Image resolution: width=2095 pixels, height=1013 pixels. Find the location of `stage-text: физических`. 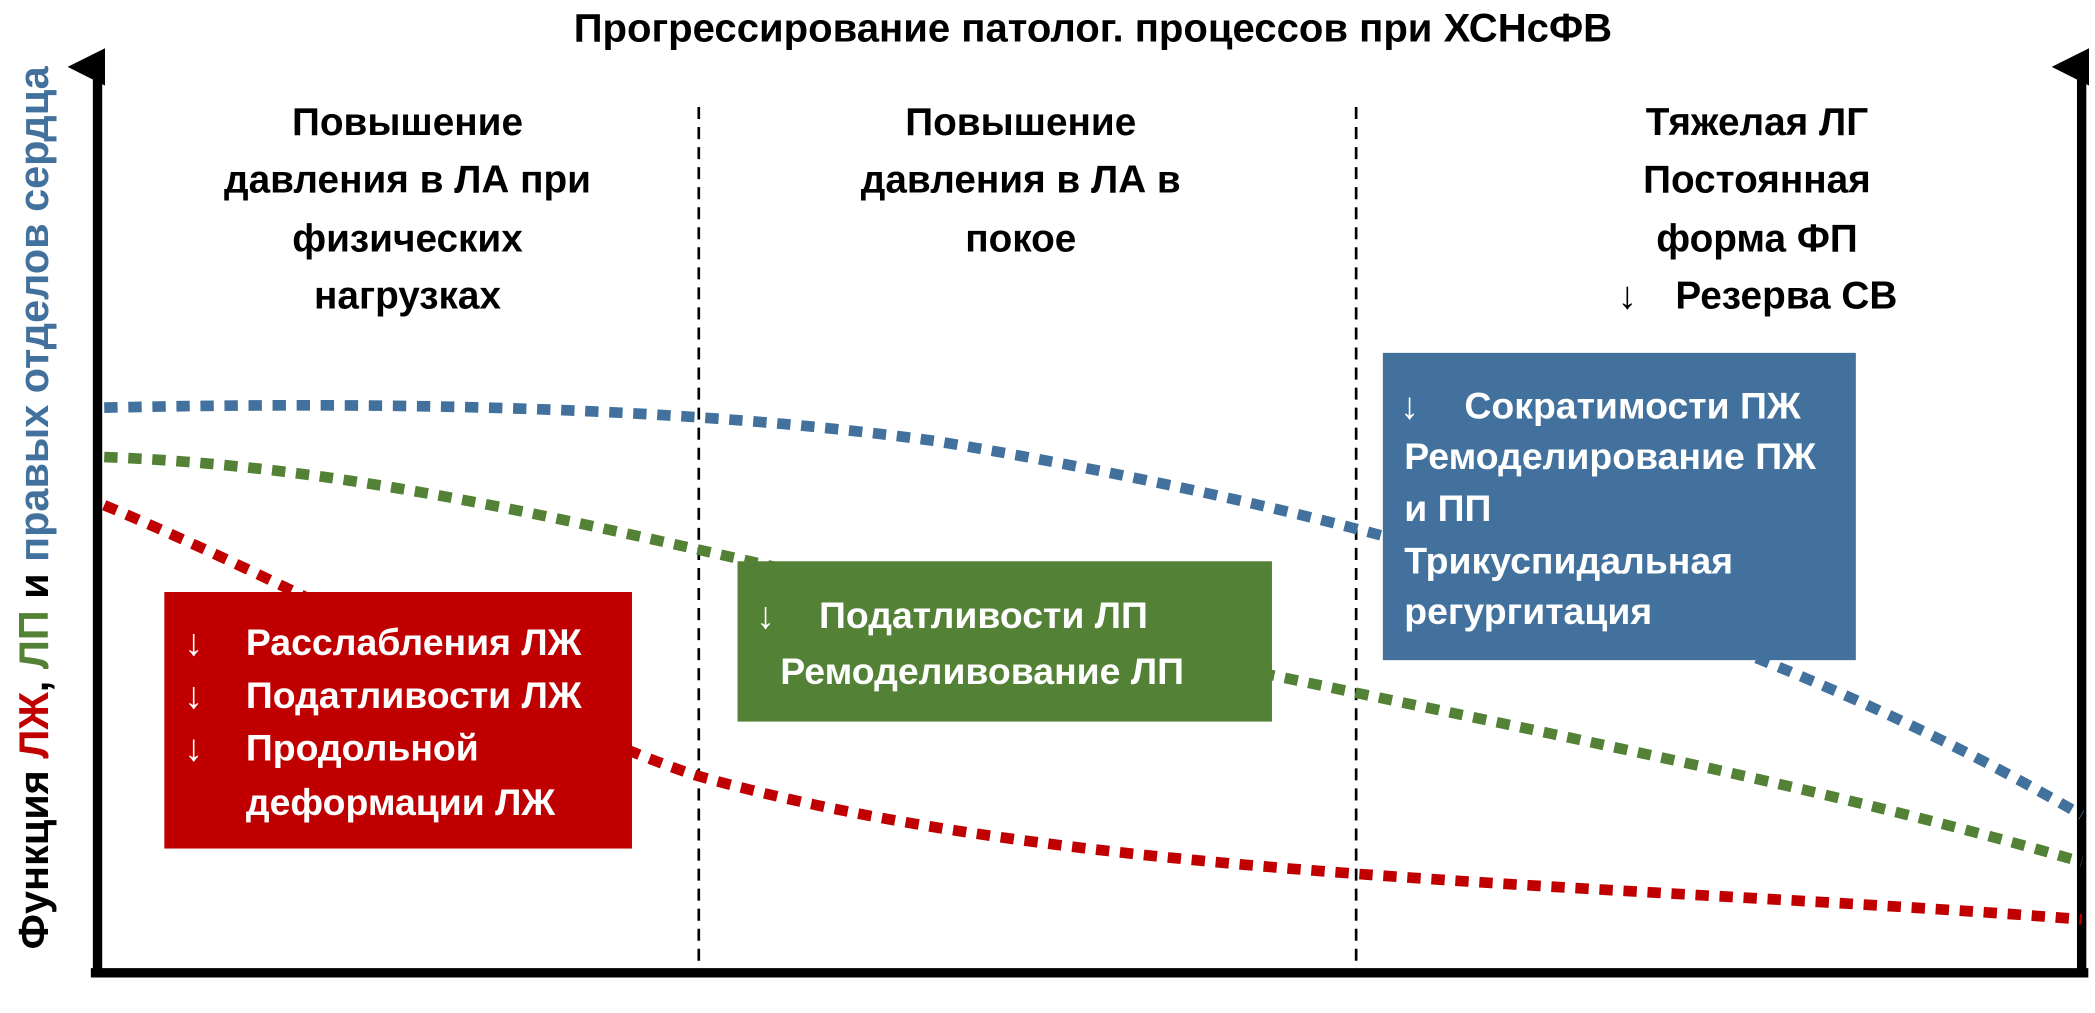

stage-text: физических is located at coordinates (407, 238).